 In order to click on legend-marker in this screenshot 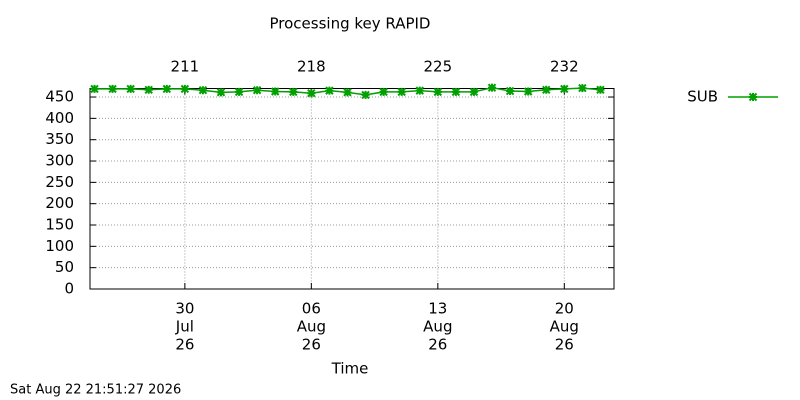, I will do `click(753, 97)`.